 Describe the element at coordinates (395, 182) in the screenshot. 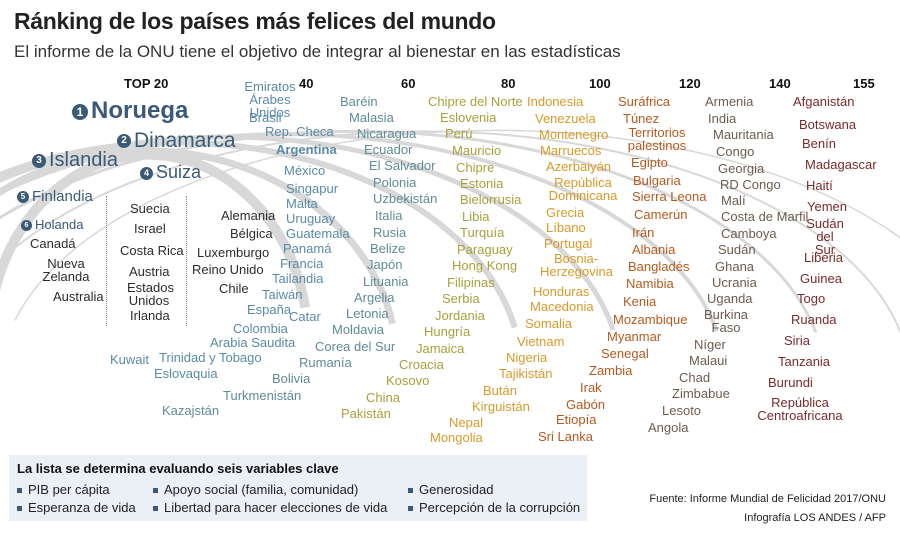

I see `country-label: Polonia` at that location.